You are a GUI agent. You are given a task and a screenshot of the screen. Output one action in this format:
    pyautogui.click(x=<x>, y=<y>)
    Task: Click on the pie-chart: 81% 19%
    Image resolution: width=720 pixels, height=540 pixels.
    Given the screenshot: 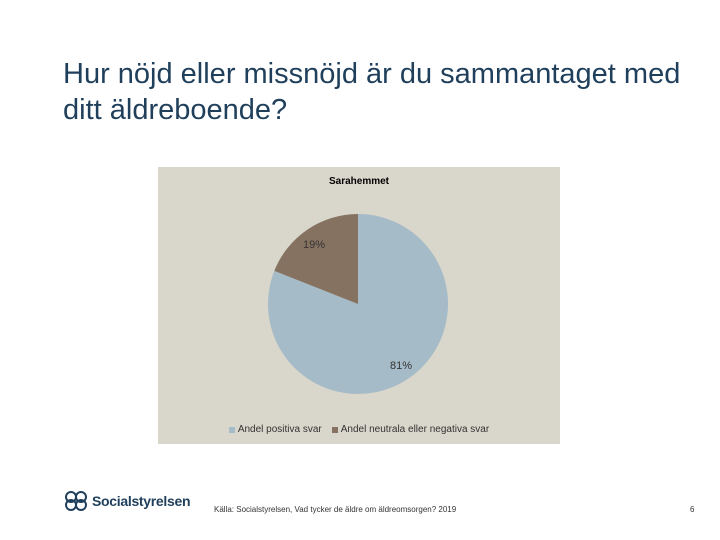 What is the action you would take?
    pyautogui.click(x=358, y=304)
    